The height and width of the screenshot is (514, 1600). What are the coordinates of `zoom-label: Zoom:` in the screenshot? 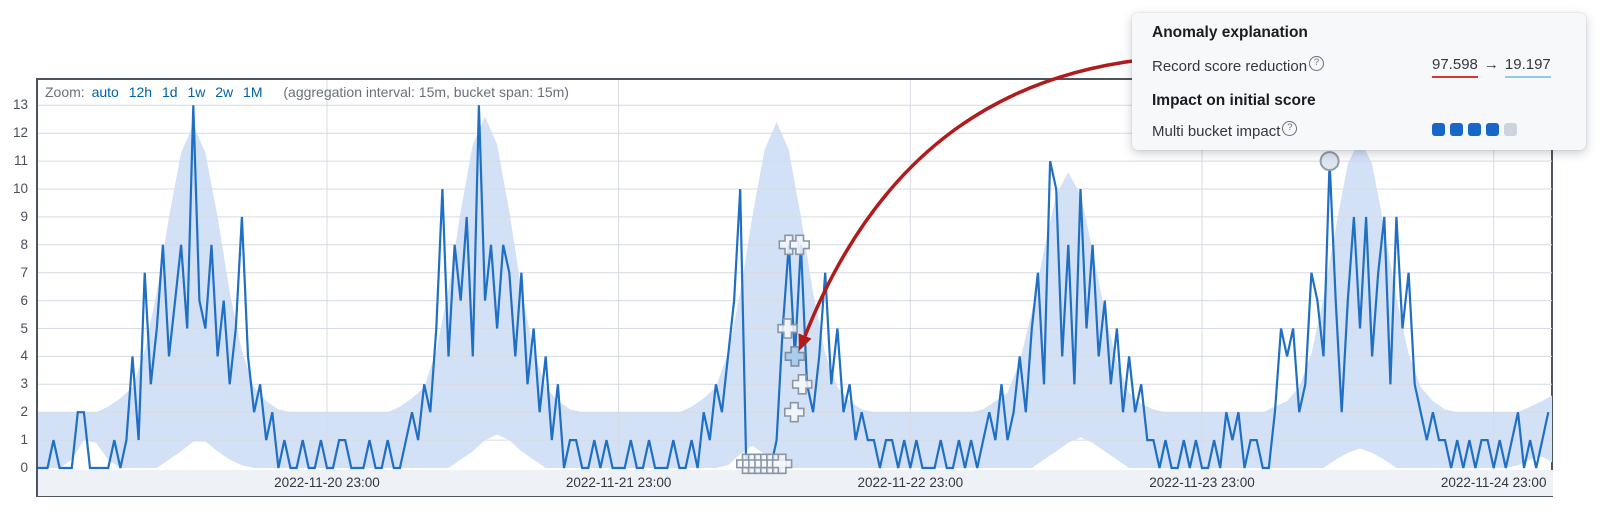 It's located at (65, 92).